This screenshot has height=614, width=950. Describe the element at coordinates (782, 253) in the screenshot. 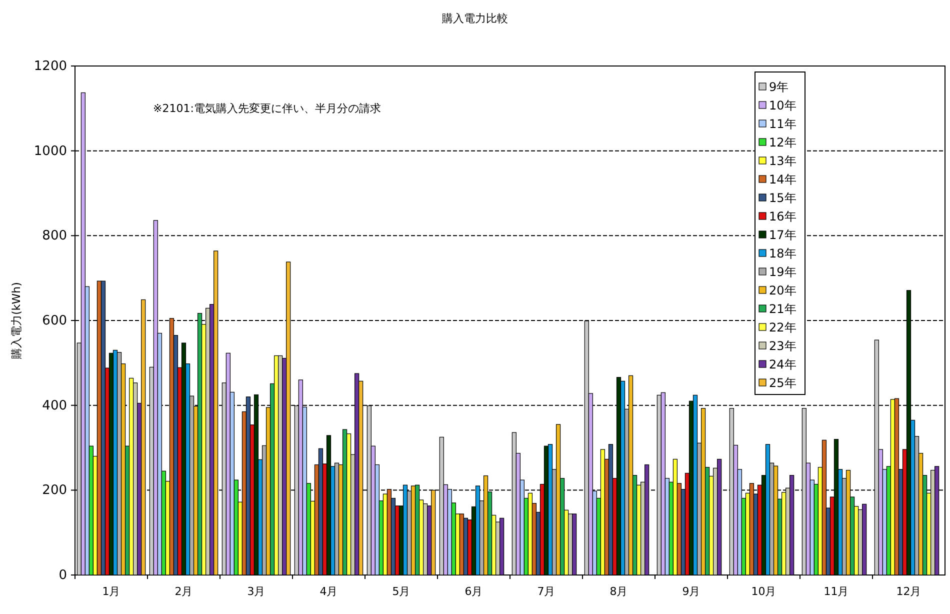

I see `legend-label: 18年` at that location.